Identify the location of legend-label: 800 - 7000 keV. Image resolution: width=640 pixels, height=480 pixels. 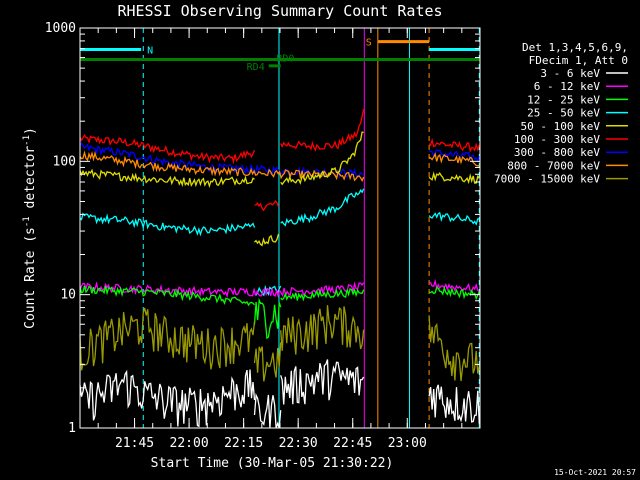
(553, 165).